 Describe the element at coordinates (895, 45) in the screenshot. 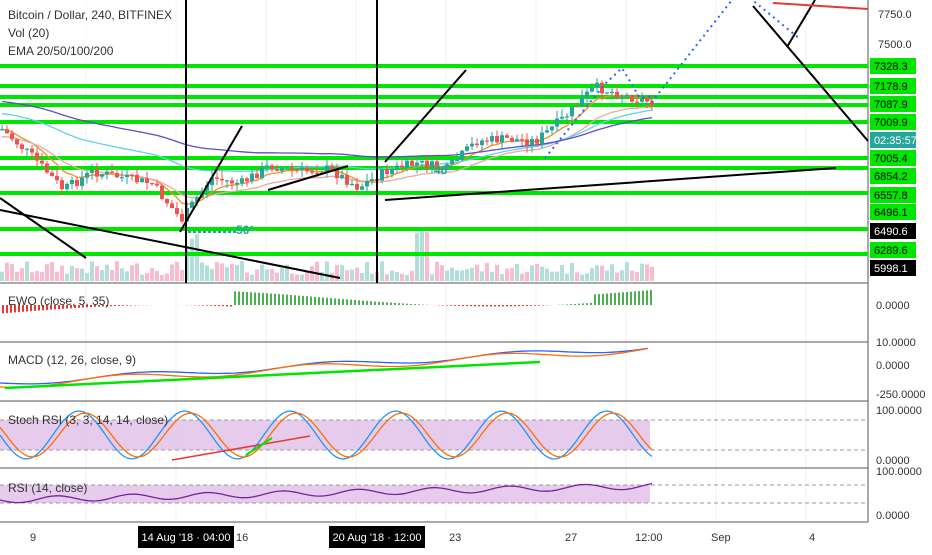

I see `price-tick-label: 7500.0` at that location.